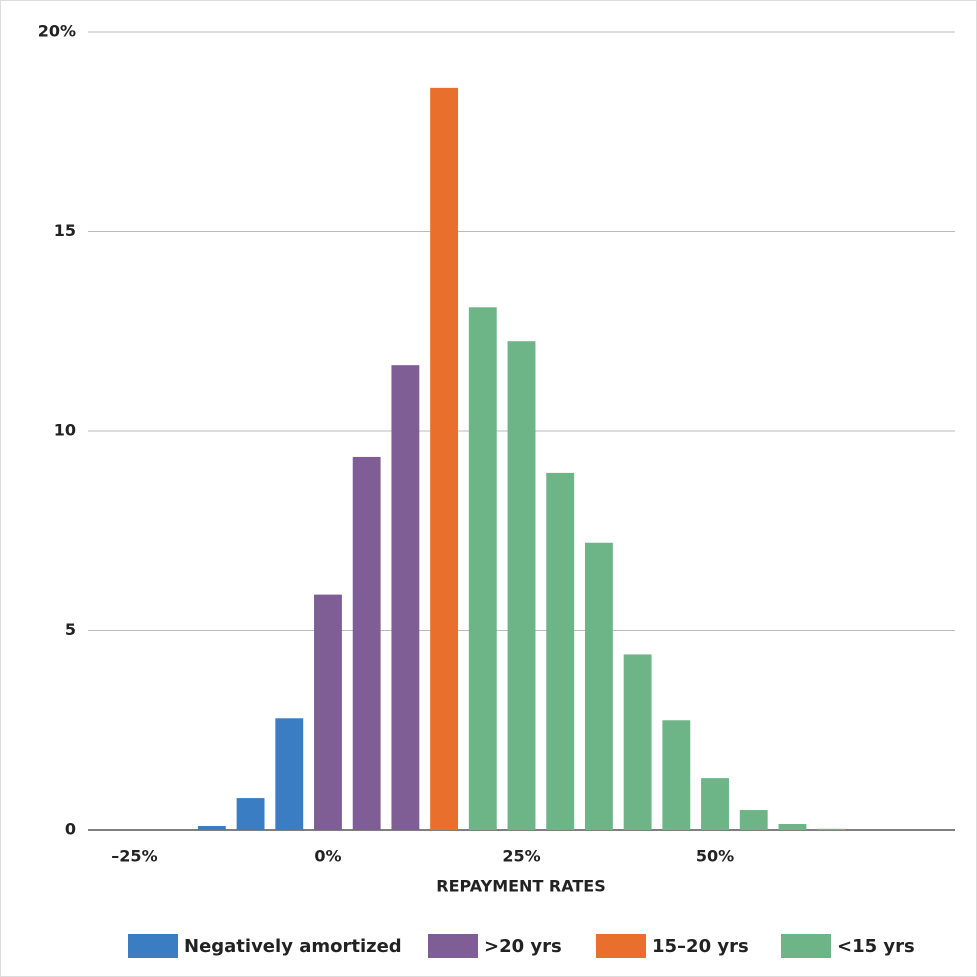 The image size is (977, 977). Describe the element at coordinates (876, 946) in the screenshot. I see `legend-label: <15 yrs` at that location.